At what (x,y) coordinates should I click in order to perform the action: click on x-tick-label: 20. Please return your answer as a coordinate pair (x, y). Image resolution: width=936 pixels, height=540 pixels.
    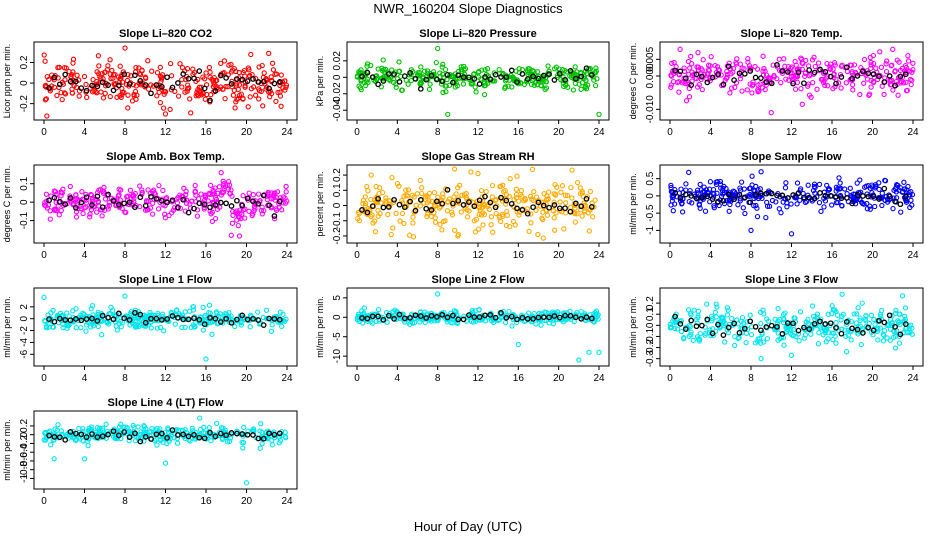
    Looking at the image, I should click on (873, 378).